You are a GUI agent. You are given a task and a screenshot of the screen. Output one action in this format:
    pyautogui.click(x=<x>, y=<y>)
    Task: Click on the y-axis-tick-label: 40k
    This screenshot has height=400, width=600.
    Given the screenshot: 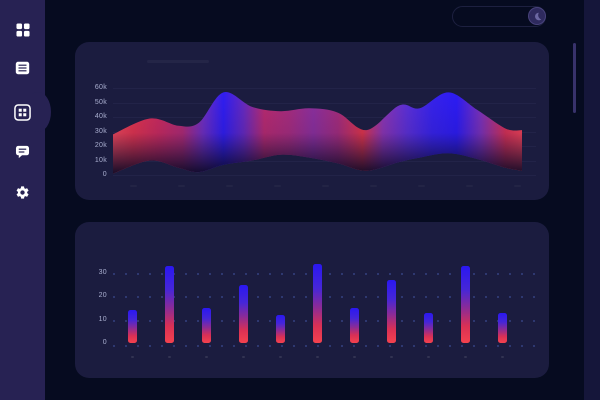 What is the action you would take?
    pyautogui.click(x=100, y=116)
    